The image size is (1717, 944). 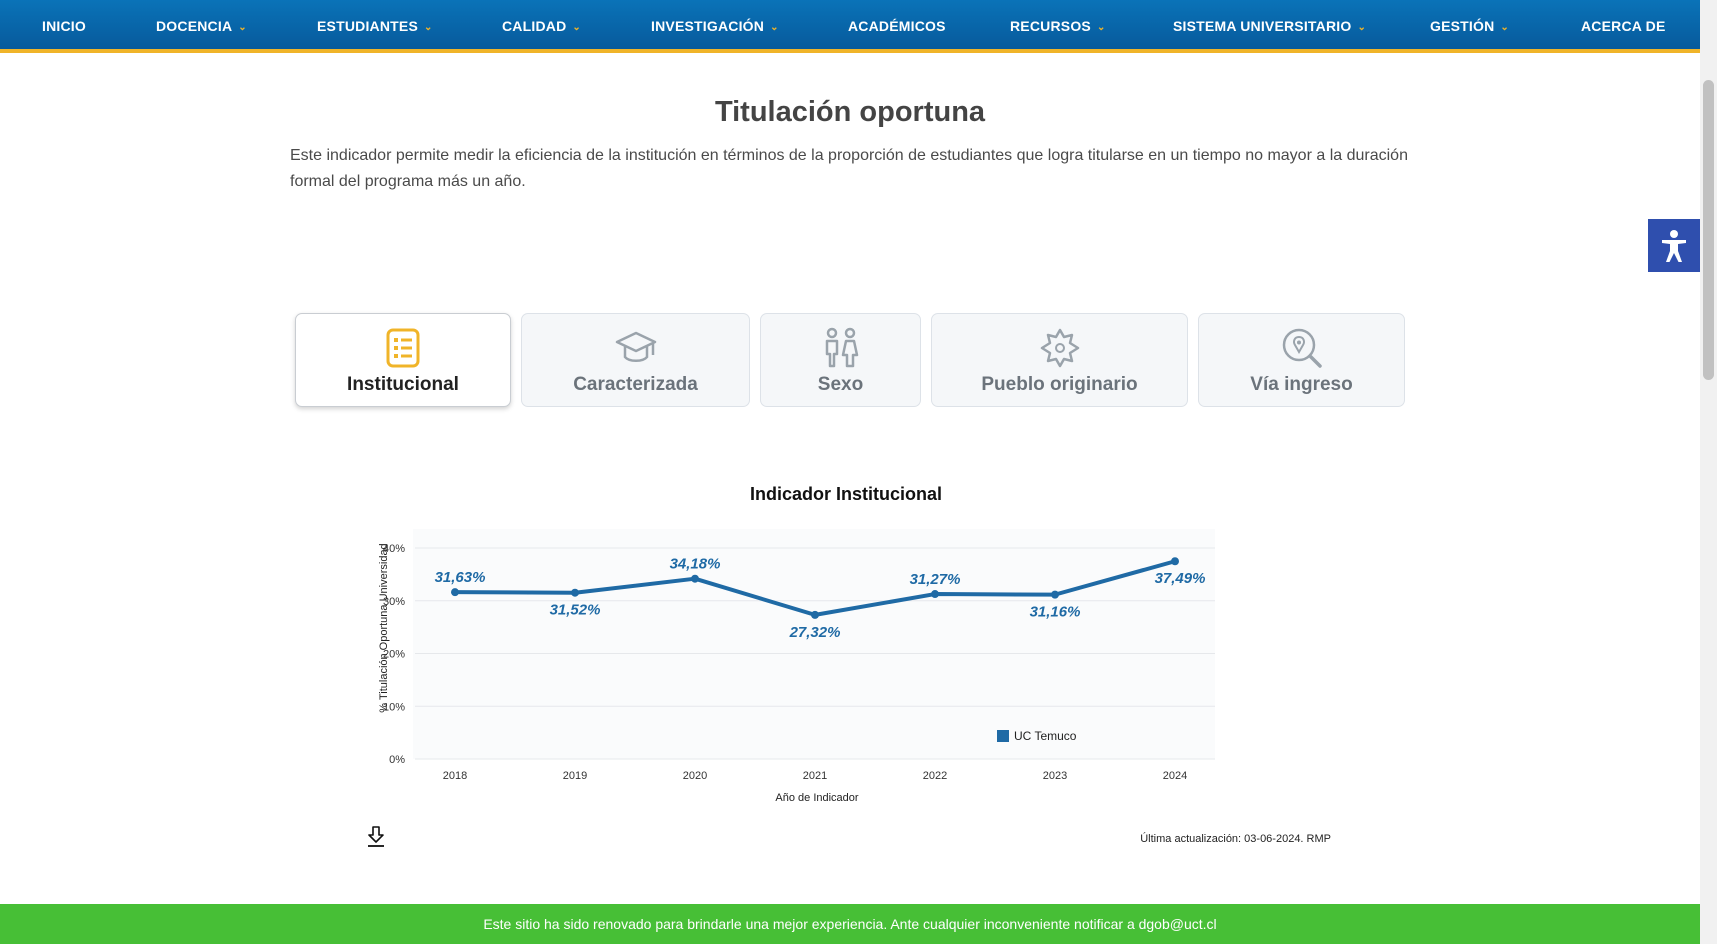 I want to click on tab-label: Sexo, so click(x=840, y=384).